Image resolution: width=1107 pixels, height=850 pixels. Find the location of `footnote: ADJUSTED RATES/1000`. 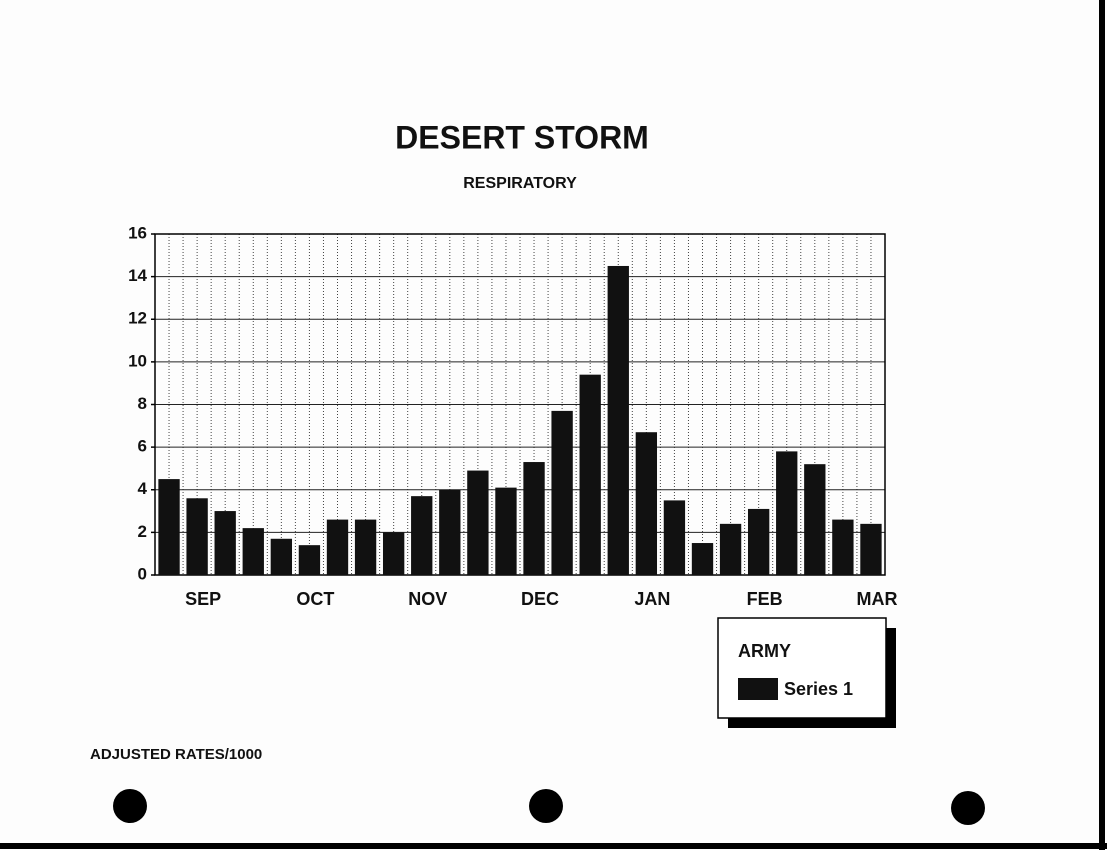

footnote: ADJUSTED RATES/1000 is located at coordinates (176, 754).